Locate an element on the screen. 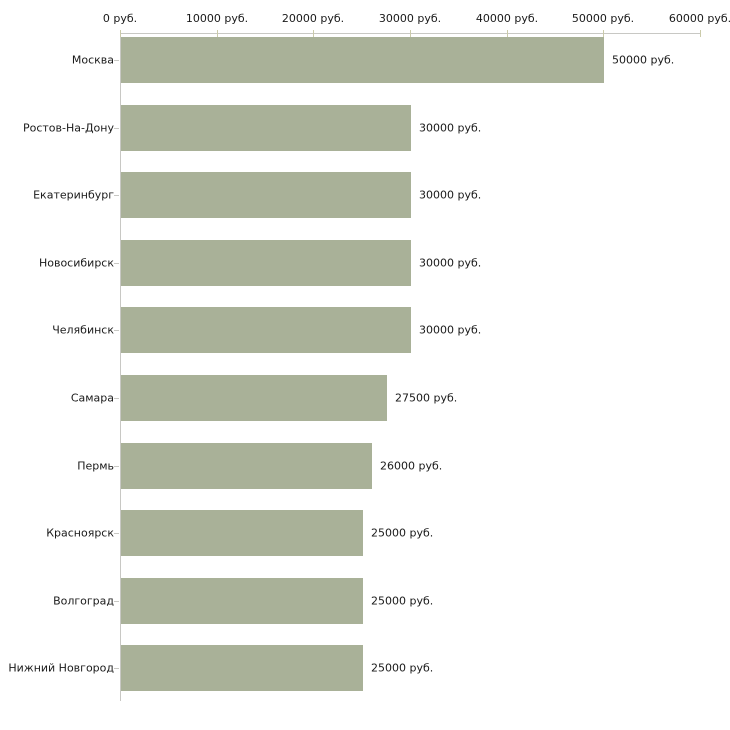 The height and width of the screenshot is (730, 730). category-label: Волгоград is located at coordinates (83, 601).